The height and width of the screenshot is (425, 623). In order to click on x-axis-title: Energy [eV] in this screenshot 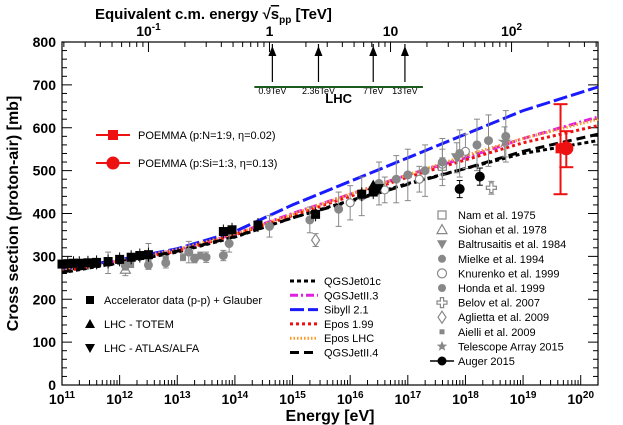, I will do `click(330, 416)`.